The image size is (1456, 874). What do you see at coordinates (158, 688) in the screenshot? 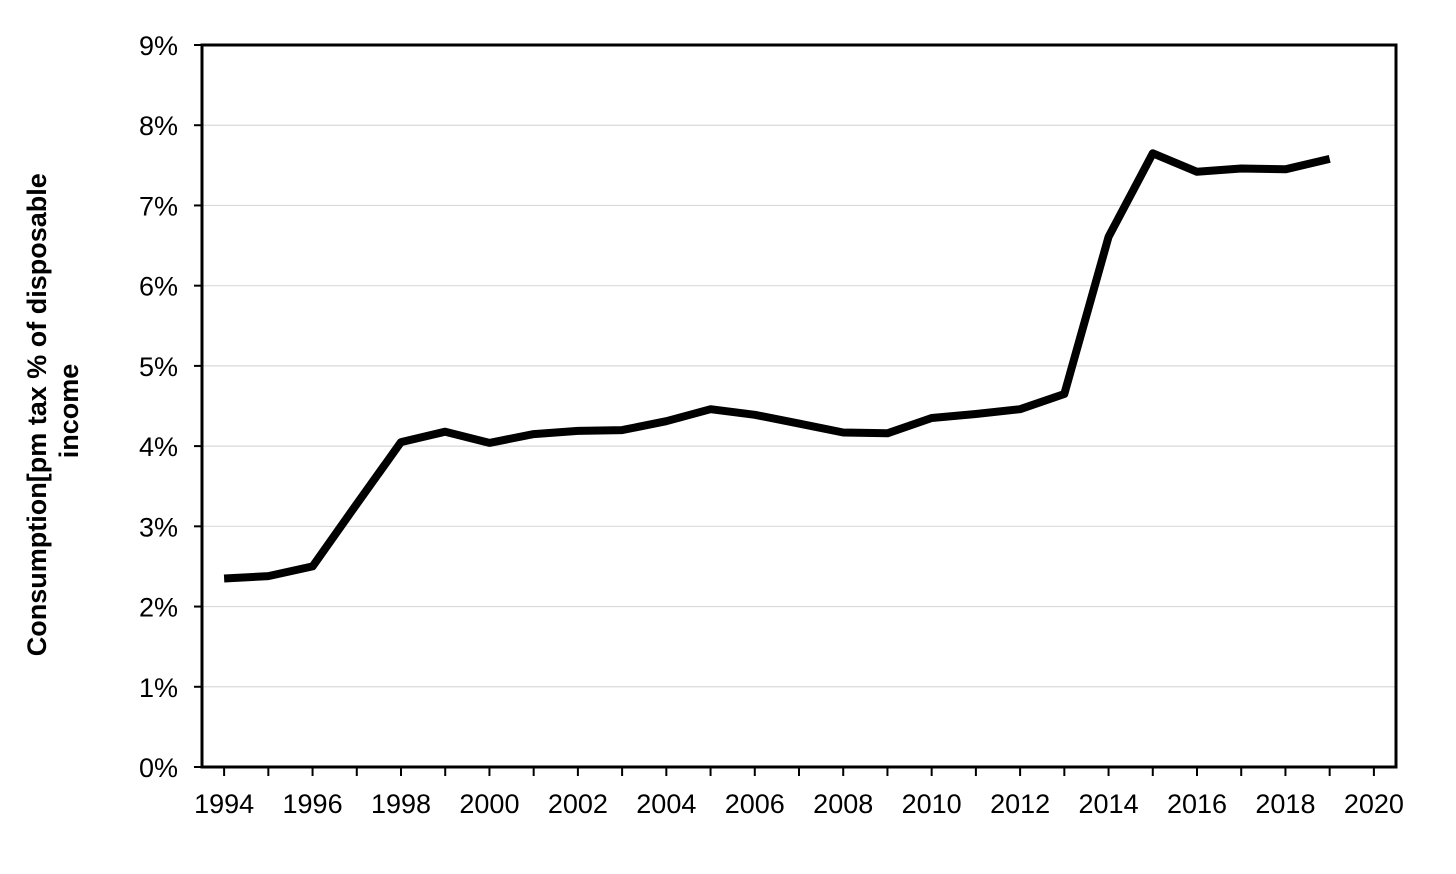
I see `y-tick-label: 1%` at bounding box center [158, 688].